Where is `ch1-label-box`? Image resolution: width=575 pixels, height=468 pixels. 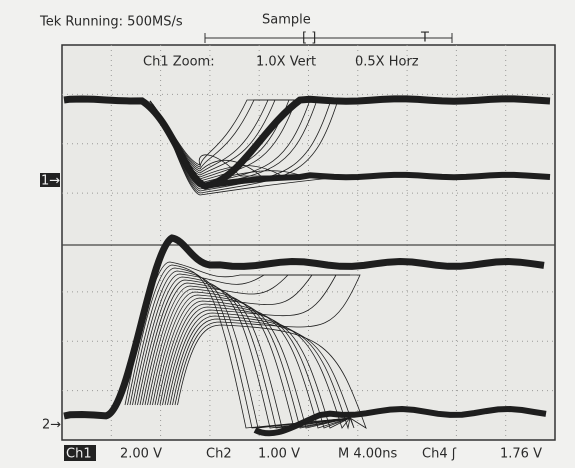 ch1-label-box is located at coordinates (80, 453).